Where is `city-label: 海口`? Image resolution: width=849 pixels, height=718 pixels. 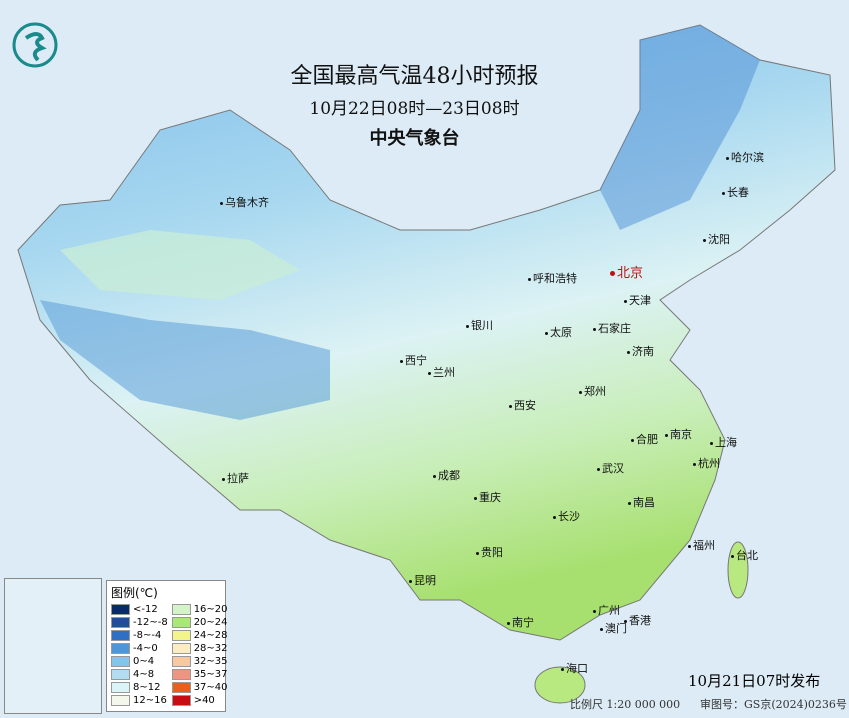
city-label: 海口 is located at coordinates (574, 668).